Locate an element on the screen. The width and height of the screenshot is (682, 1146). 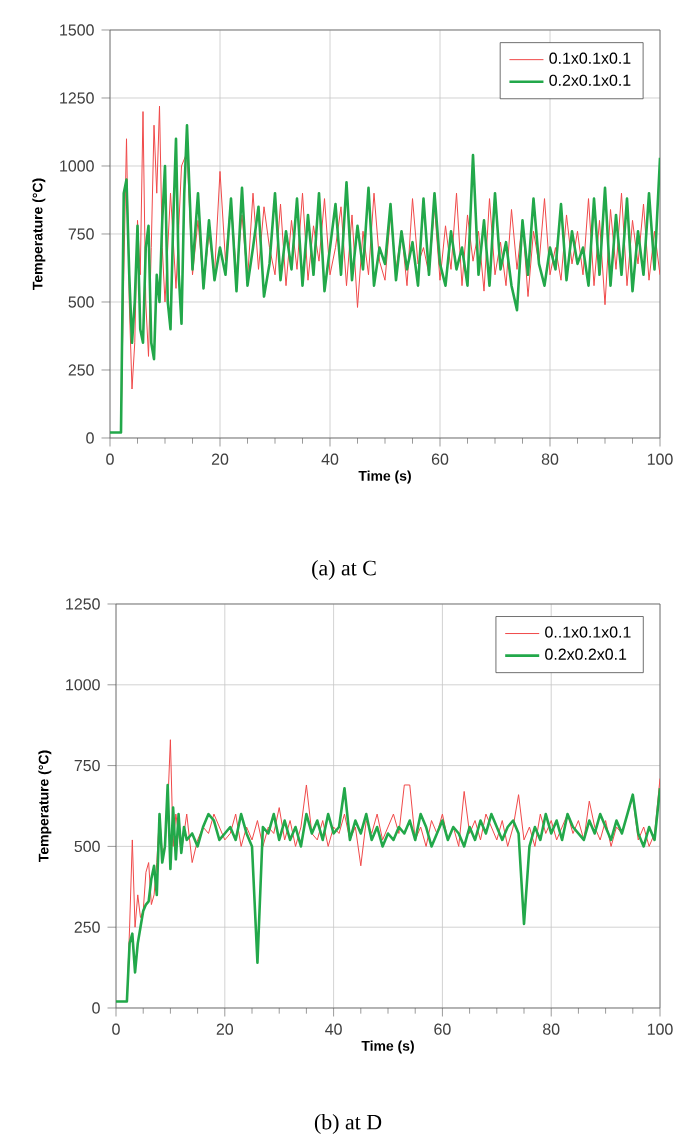
text: (a) at C is located at coordinates (344, 570).